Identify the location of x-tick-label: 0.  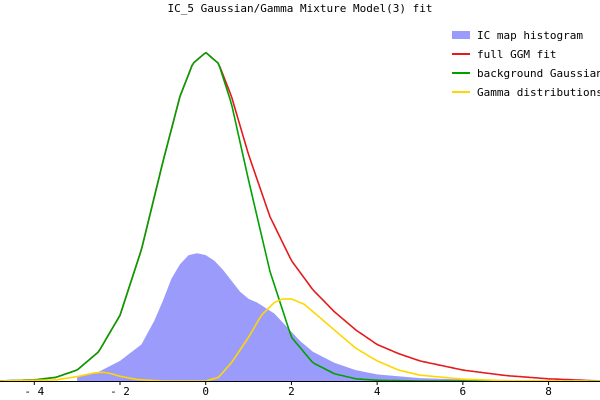
(205, 391).